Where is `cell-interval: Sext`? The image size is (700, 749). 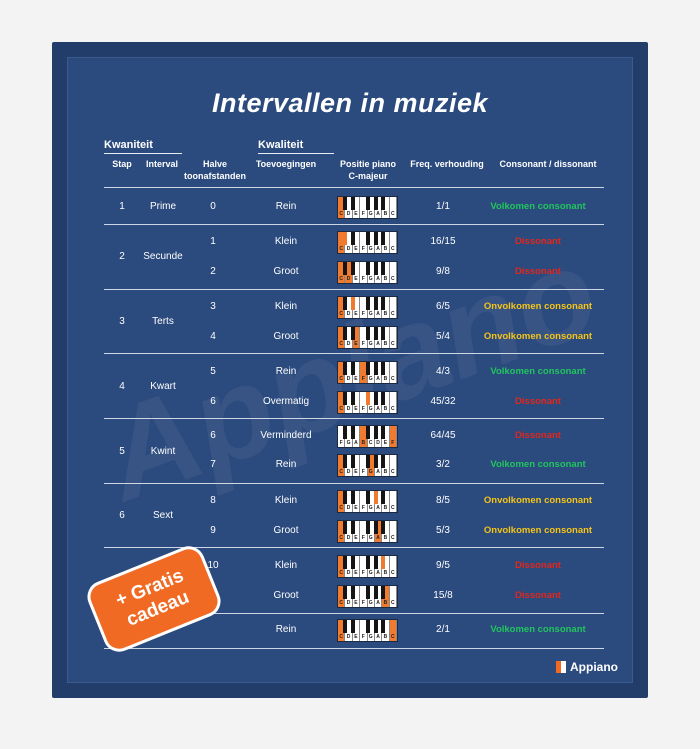
cell-interval: Sext is located at coordinates (162, 515).